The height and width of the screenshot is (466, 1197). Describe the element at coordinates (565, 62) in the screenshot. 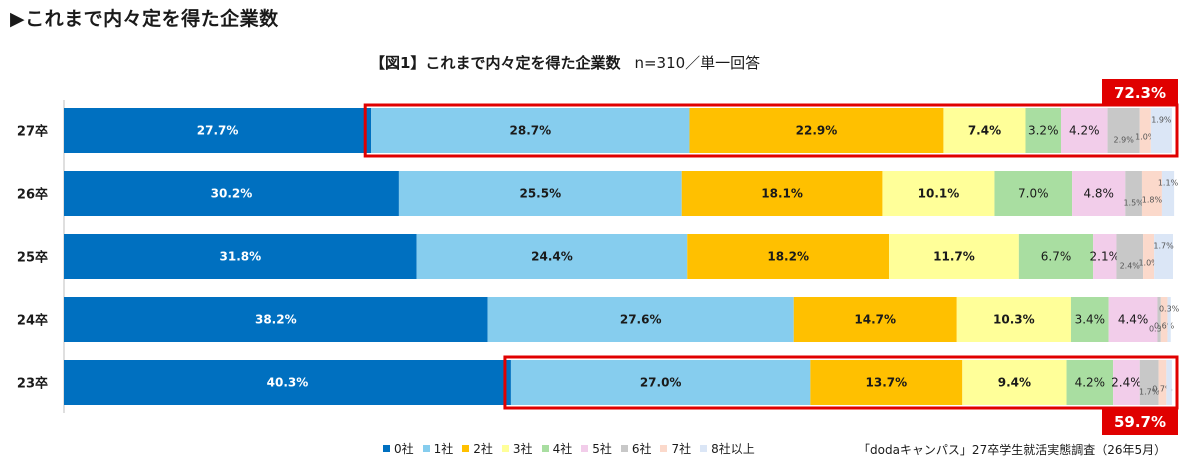

I see `chart-title-block: 【図1】これまで内々定を得た企業数 n=310／単一回答` at that location.